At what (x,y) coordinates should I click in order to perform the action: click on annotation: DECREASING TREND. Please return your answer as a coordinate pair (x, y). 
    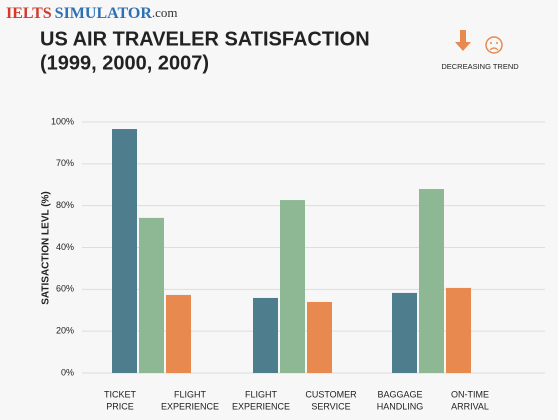
    Looking at the image, I should click on (480, 66).